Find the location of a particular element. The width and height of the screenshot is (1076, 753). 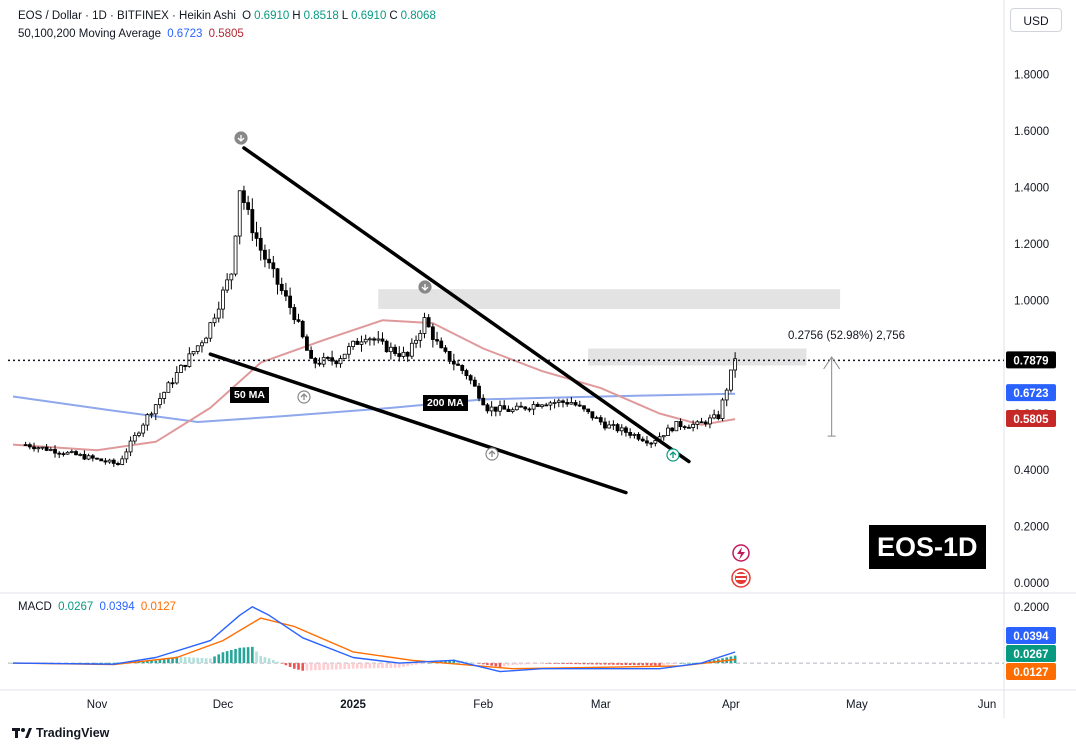

tradingview-footer: TradingView is located at coordinates (60, 733).